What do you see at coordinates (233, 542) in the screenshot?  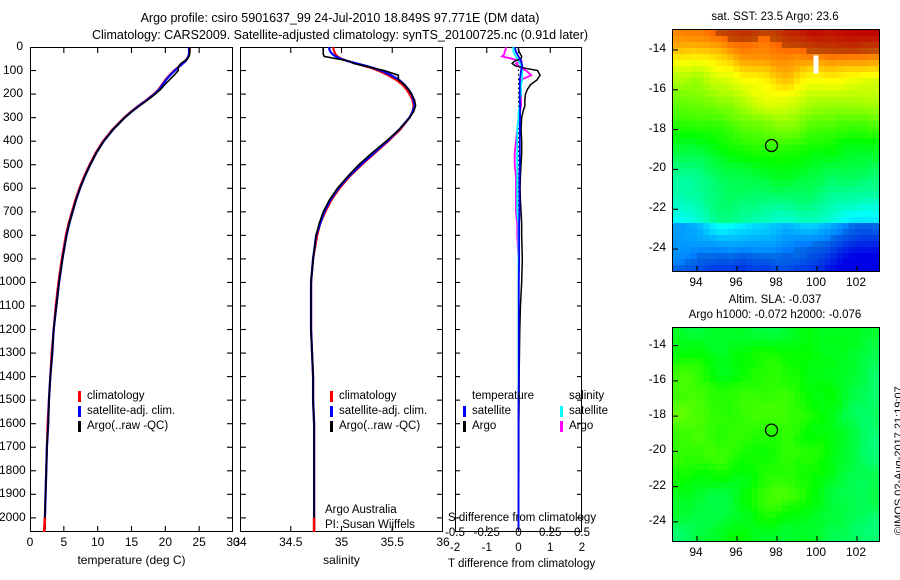 I see `xtick-label: 30` at bounding box center [233, 542].